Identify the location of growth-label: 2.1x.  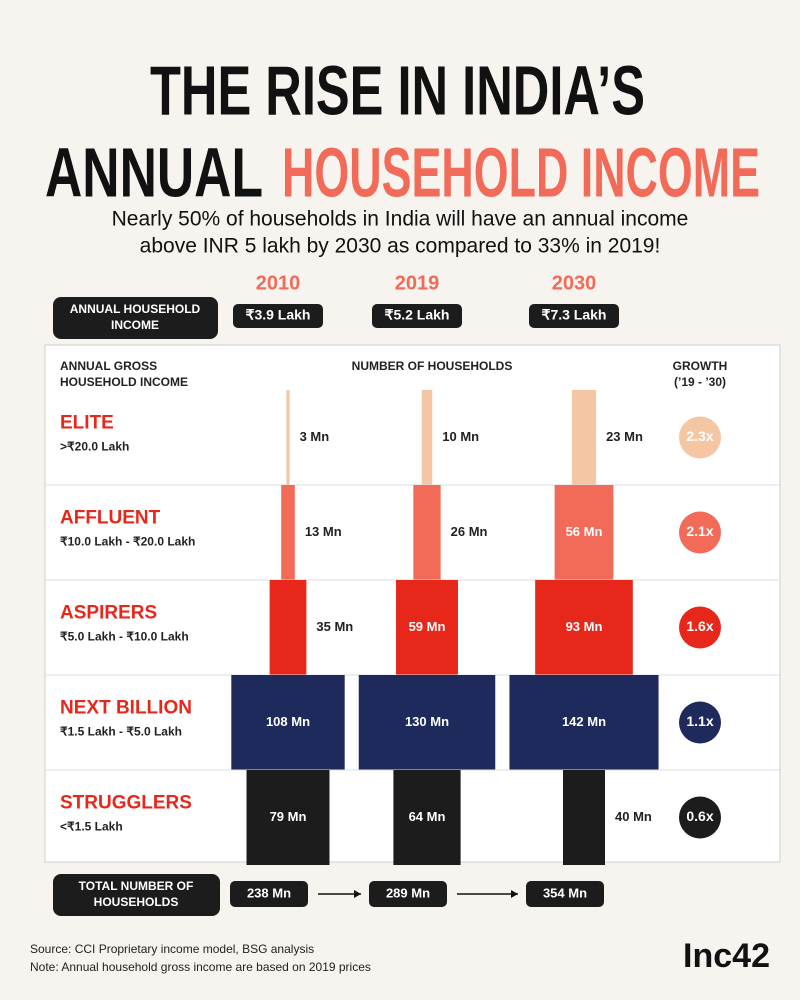
(699, 531).